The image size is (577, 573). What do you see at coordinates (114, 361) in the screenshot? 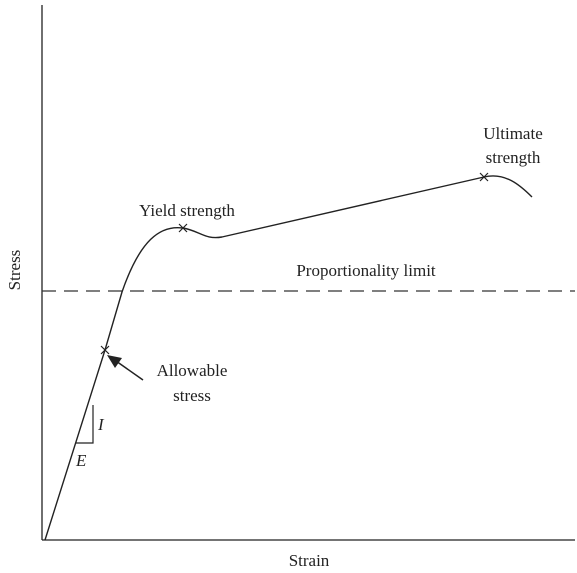
I see `arrow-head` at bounding box center [114, 361].